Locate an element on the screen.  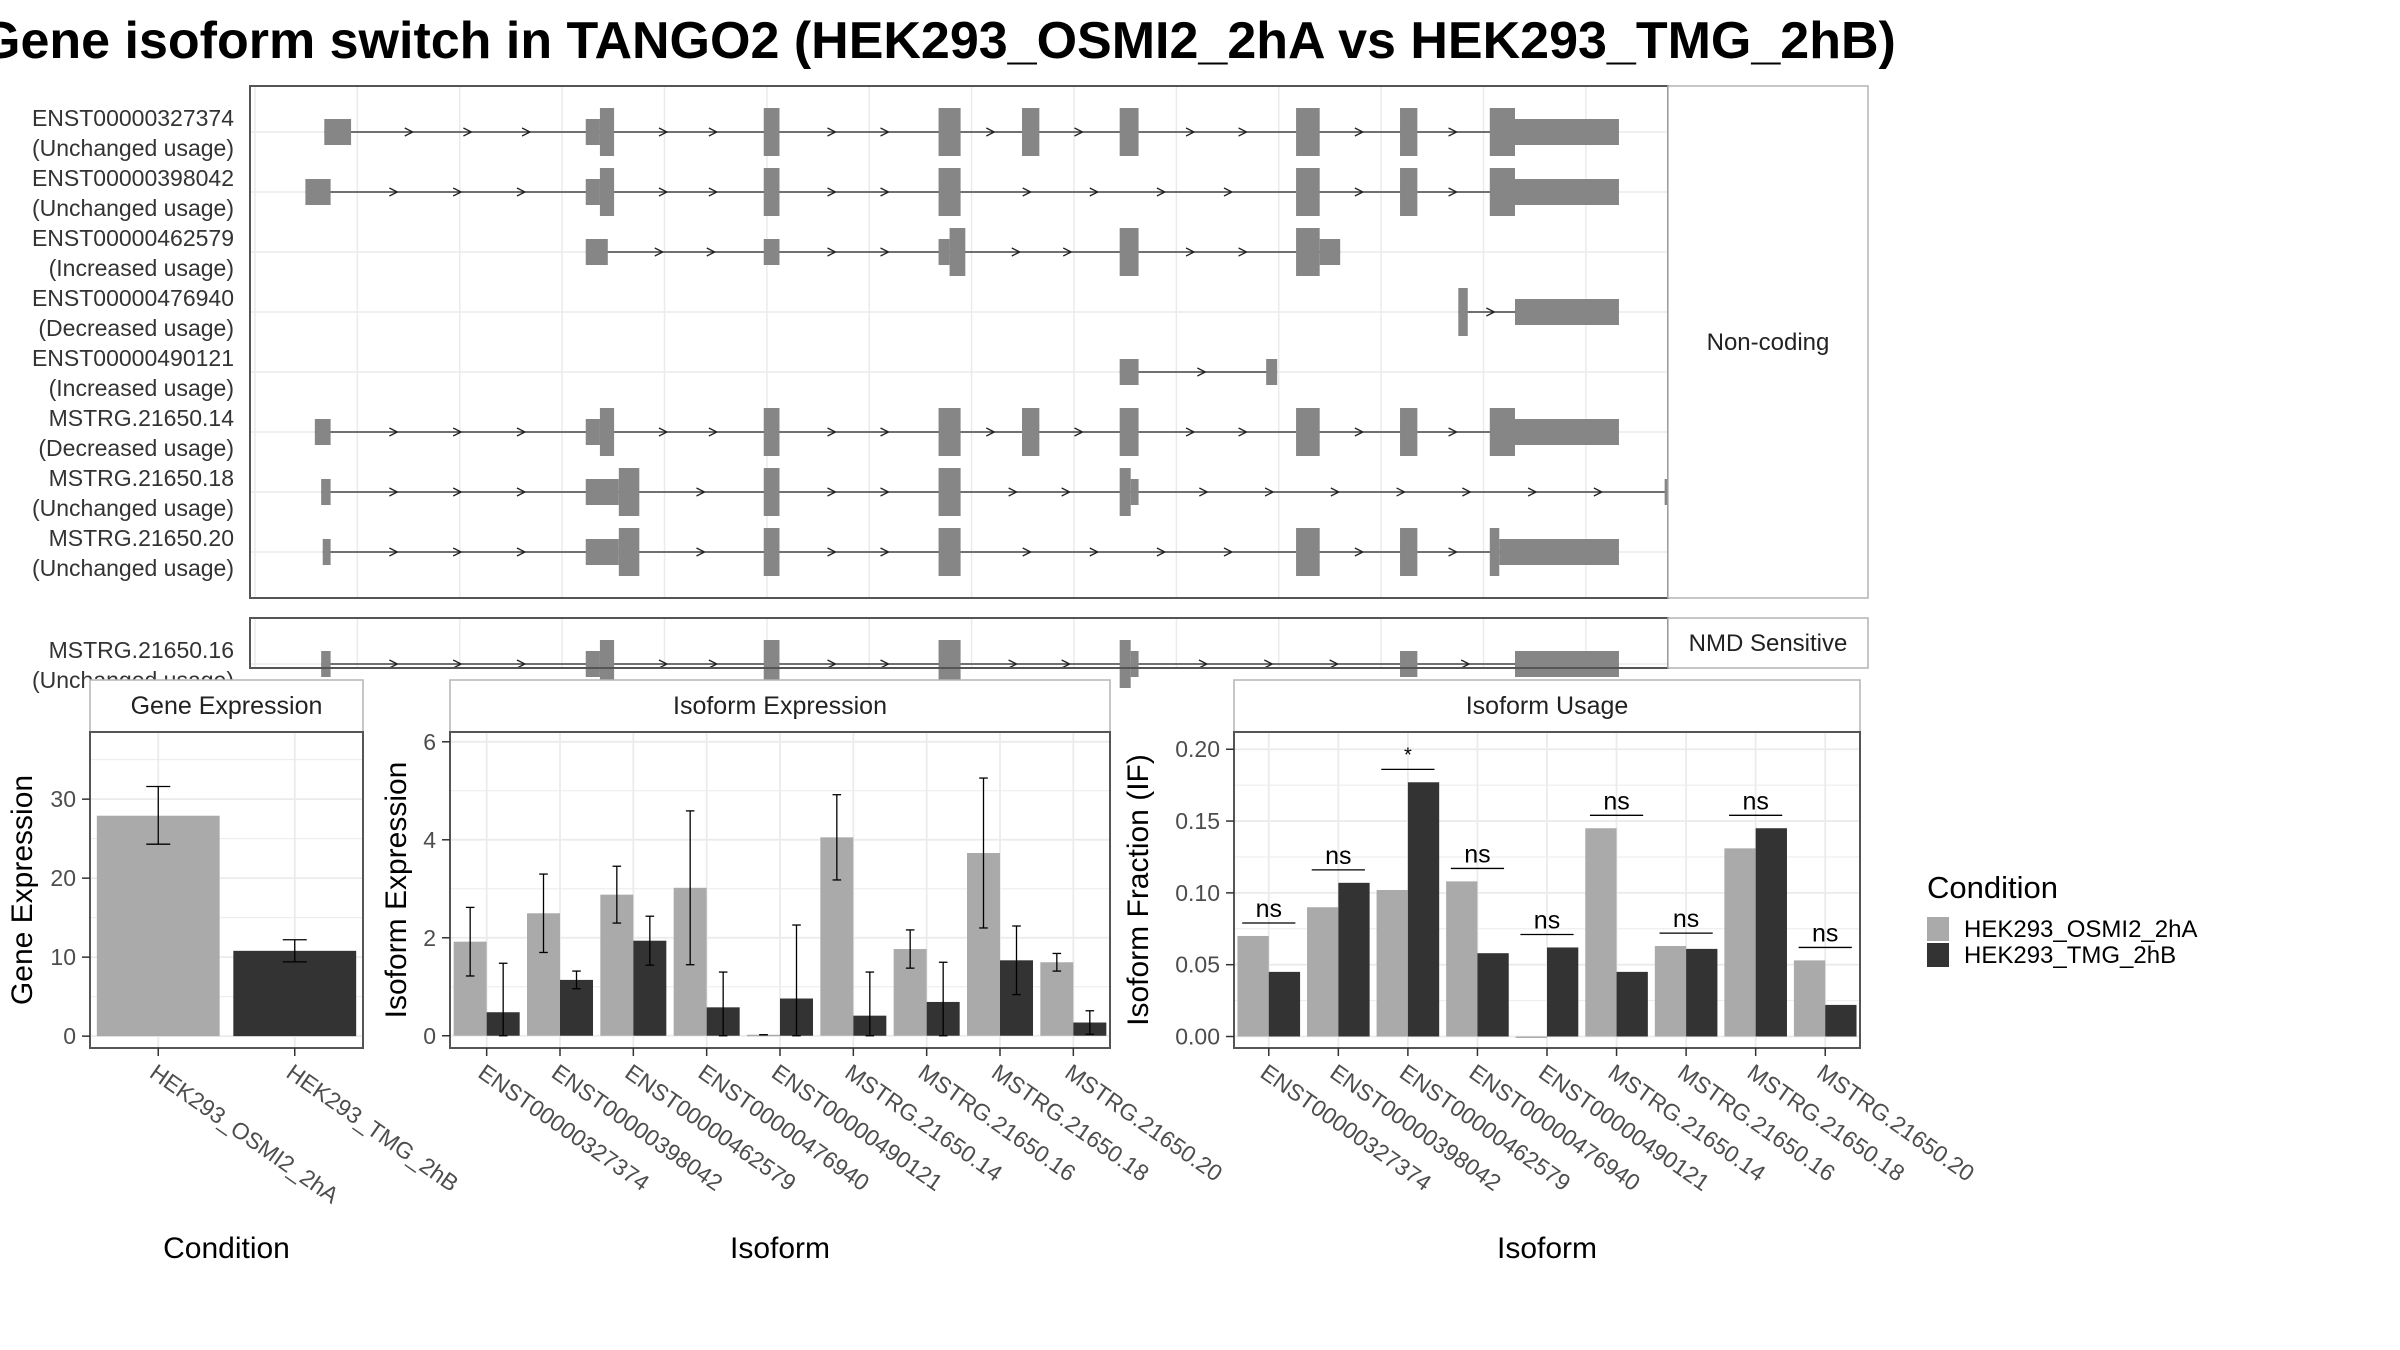
x-axis-title: Isoform is located at coordinates (1547, 1248).